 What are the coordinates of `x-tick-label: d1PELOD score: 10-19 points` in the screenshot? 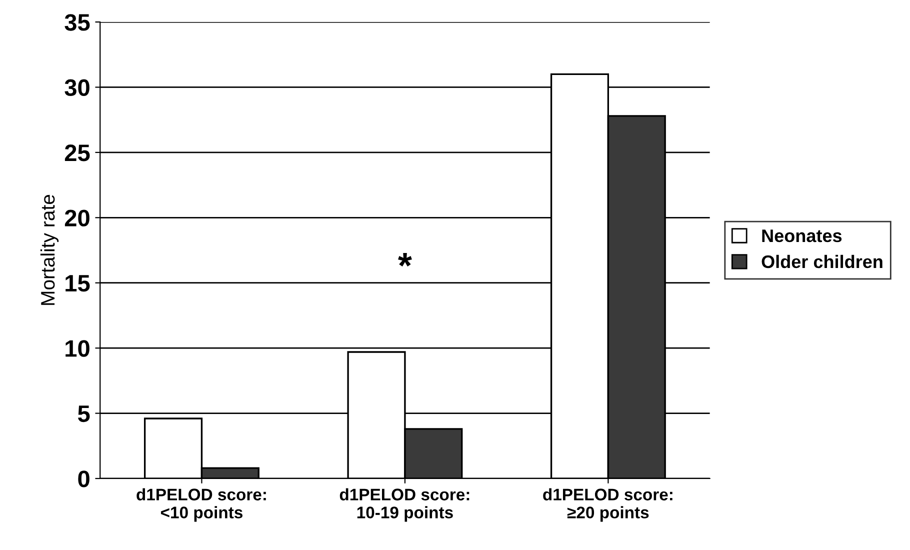 It's located at (405, 505).